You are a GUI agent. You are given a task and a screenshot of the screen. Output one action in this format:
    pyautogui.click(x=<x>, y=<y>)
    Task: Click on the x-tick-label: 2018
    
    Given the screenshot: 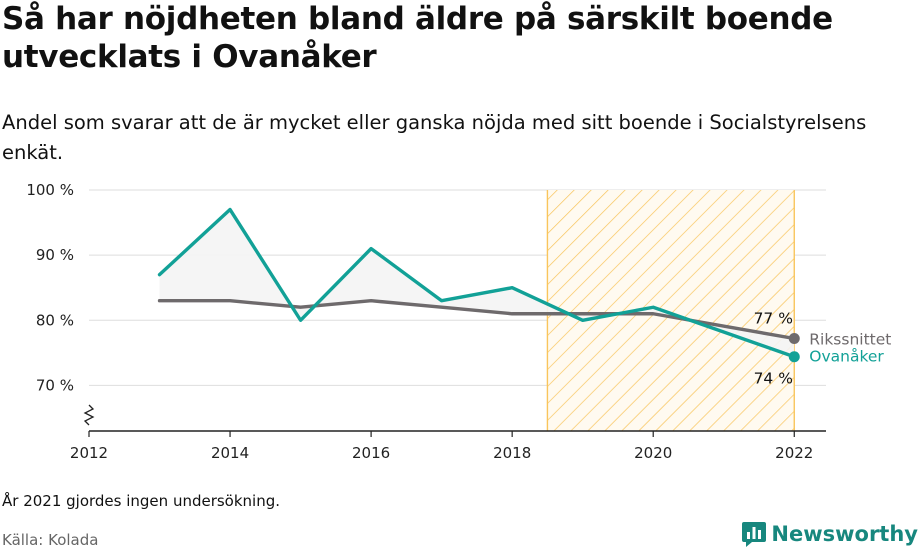 What is the action you would take?
    pyautogui.click(x=512, y=453)
    